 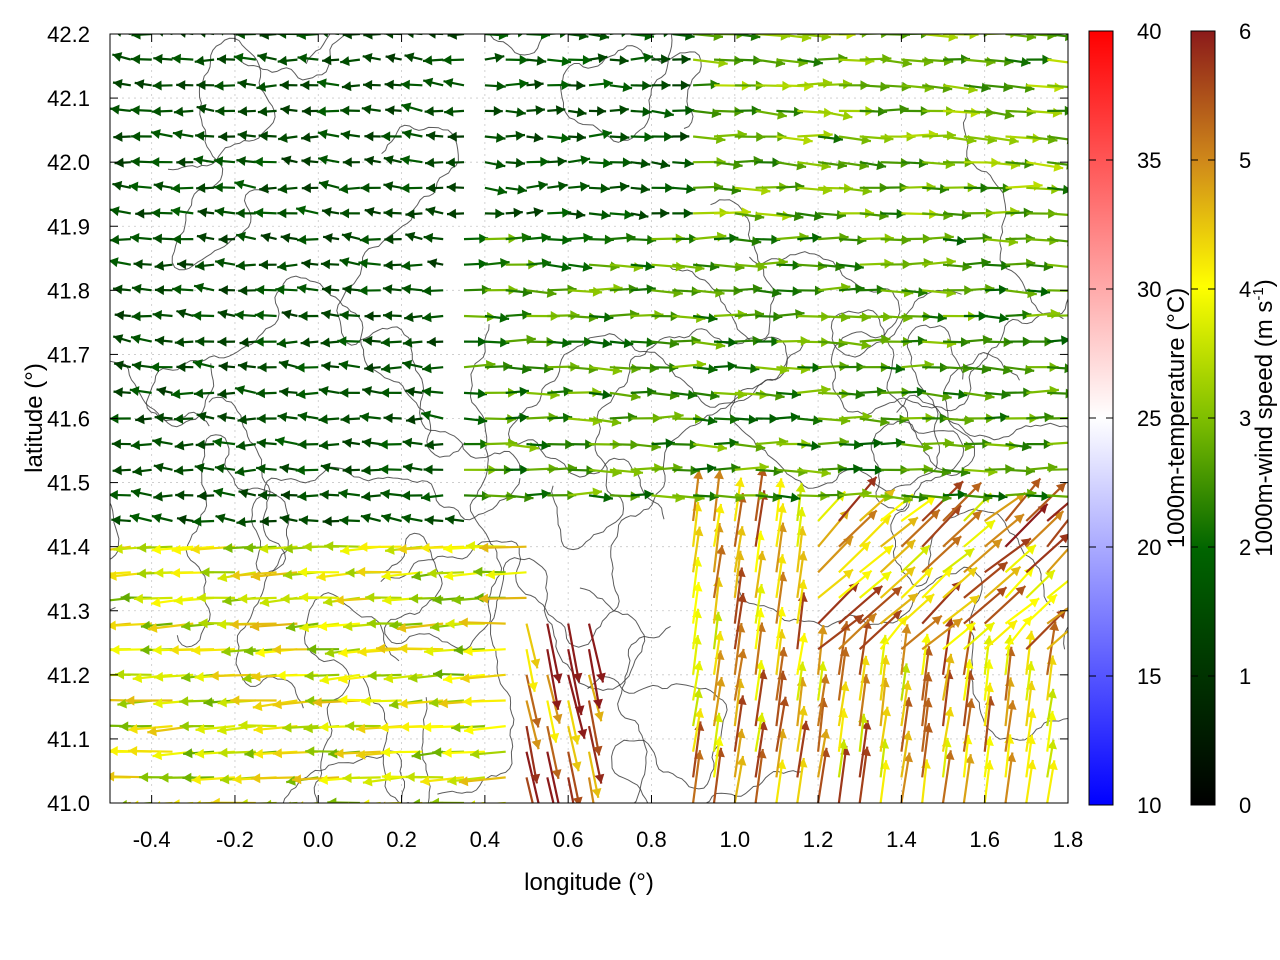 What do you see at coordinates (68, 226) in the screenshot?
I see `y-tick-label: 41.9` at bounding box center [68, 226].